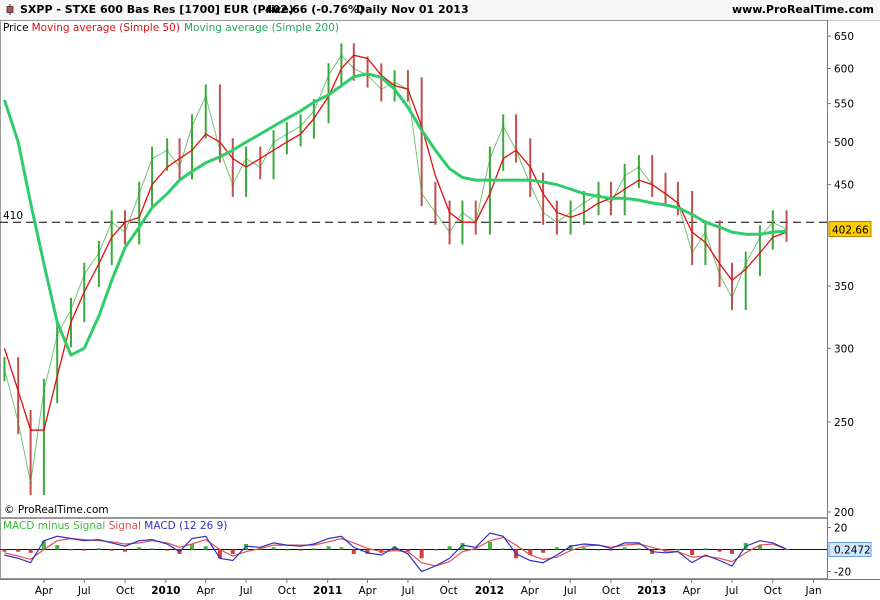  Describe the element at coordinates (802, 9) in the screenshot. I see `site-link: www.ProRealTime.com` at that location.